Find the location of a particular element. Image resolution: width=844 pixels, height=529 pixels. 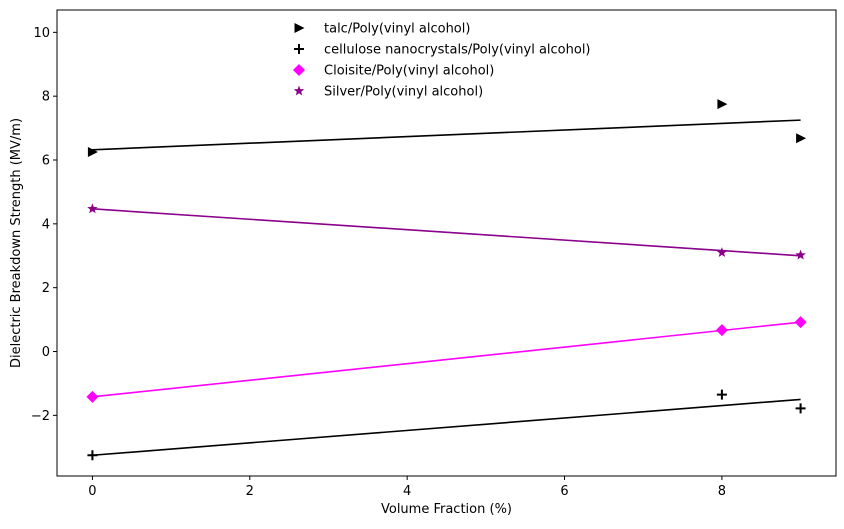

y-tick-label: −2 is located at coordinates (40, 416).